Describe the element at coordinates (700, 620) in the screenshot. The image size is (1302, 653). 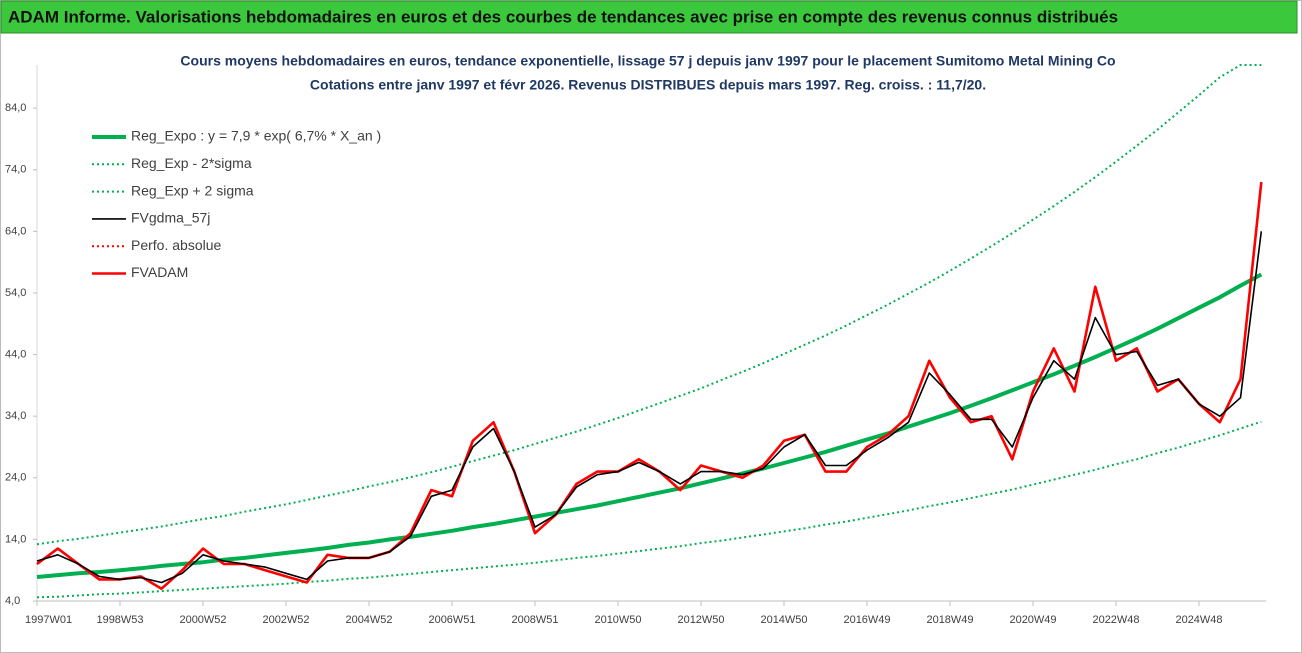
I see `x-tick-label: 2012W50` at that location.